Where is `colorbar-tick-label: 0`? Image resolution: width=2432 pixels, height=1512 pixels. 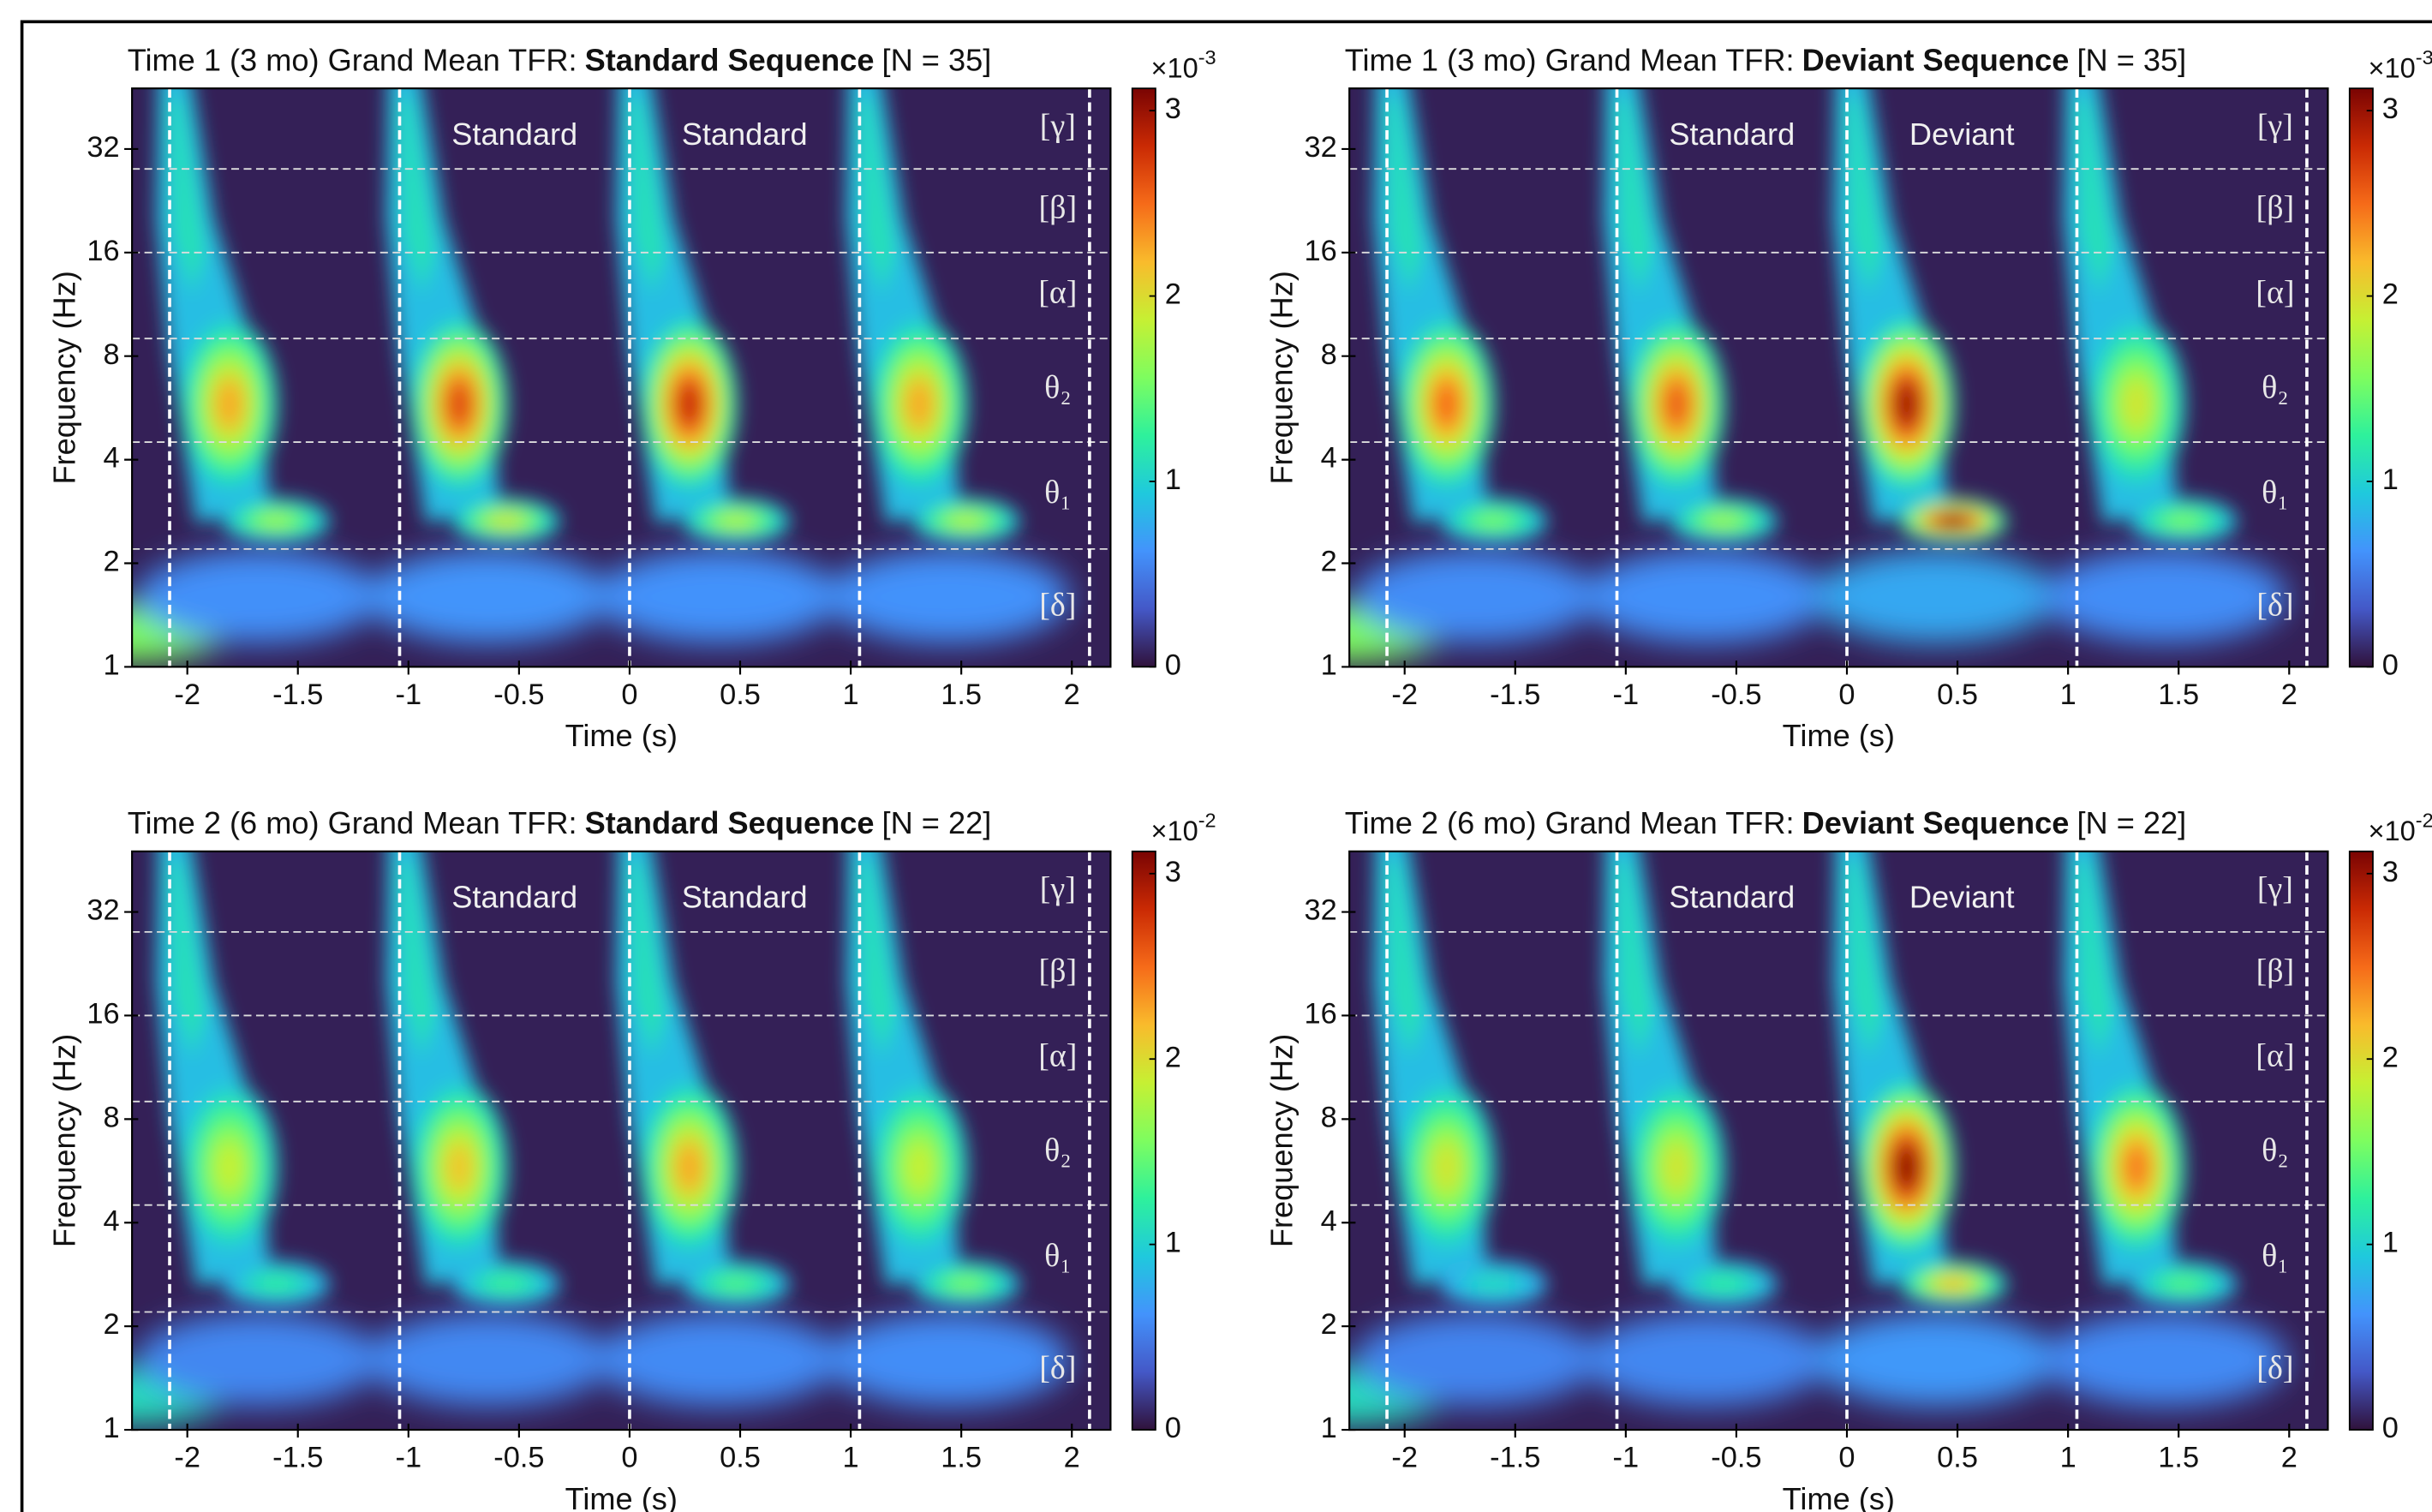 colorbar-tick-label: 0 is located at coordinates (1173, 1428).